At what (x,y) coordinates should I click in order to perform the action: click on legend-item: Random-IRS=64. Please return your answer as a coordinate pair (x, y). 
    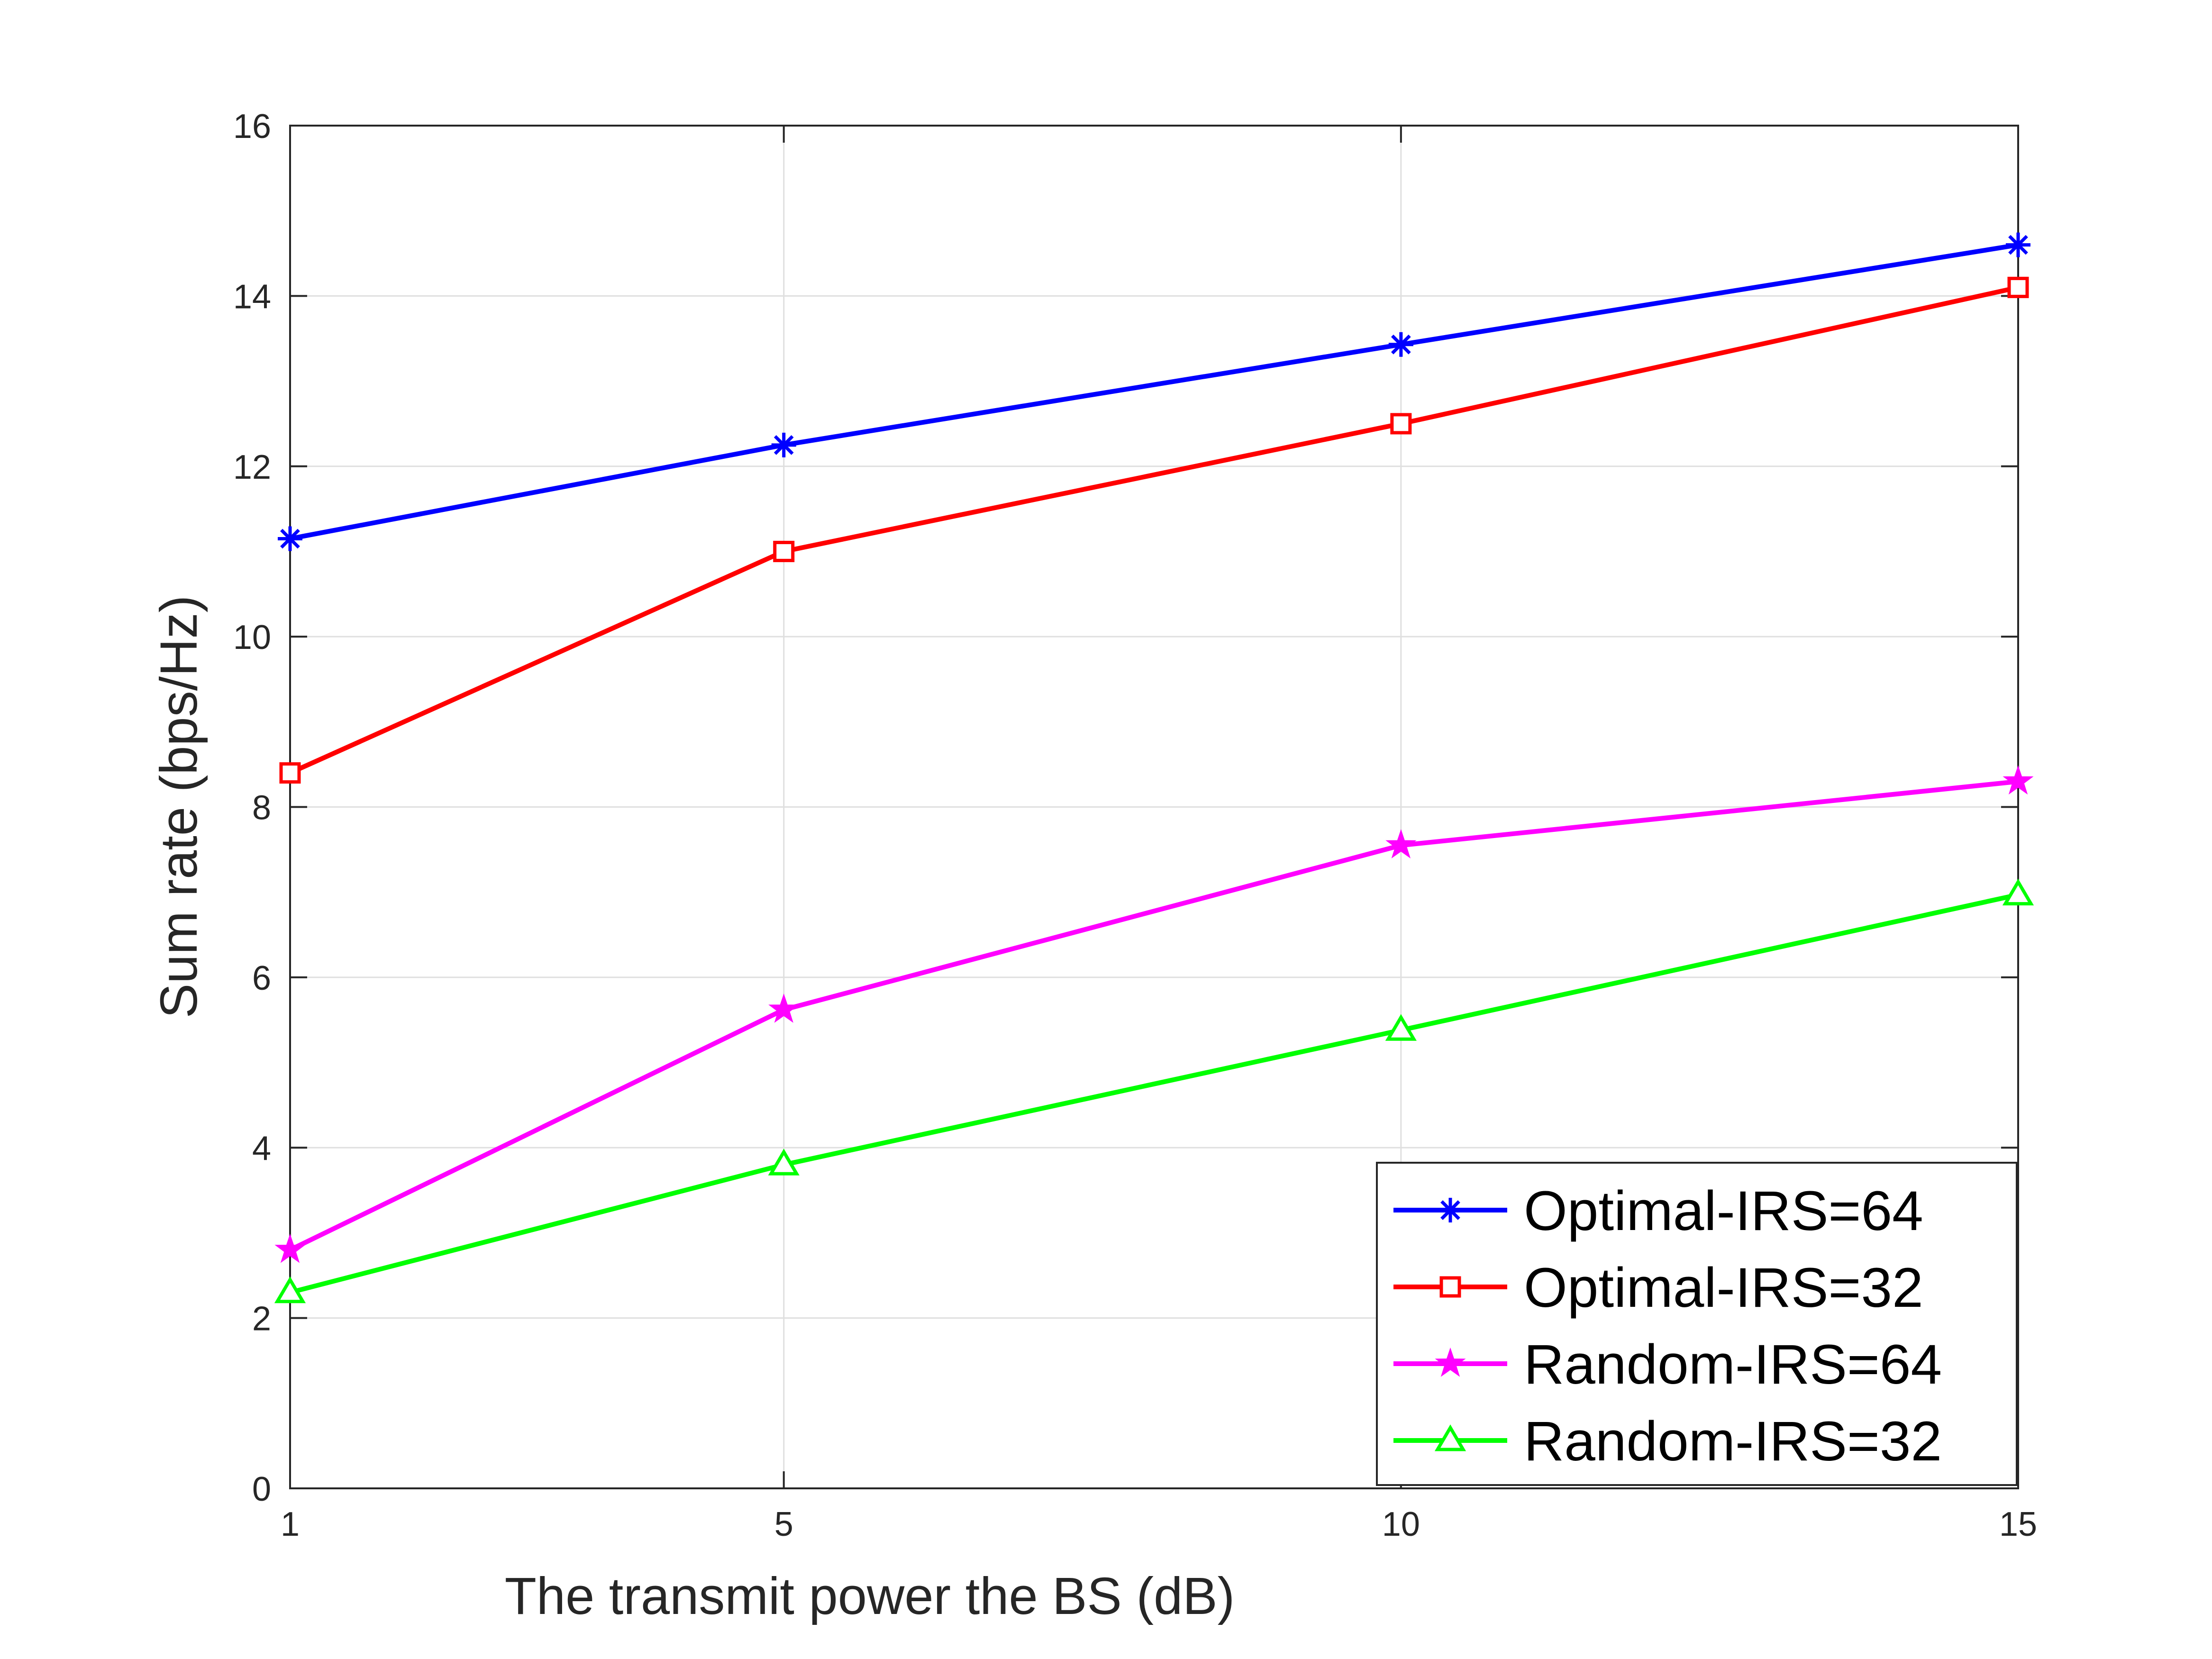
    Looking at the image, I should click on (1667, 1364).